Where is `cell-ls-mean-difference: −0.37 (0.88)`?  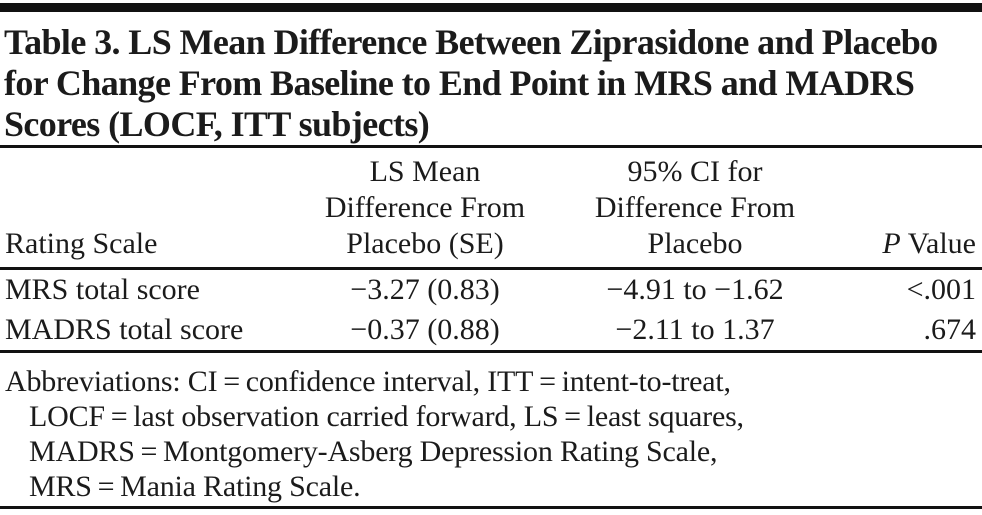 cell-ls-mean-difference: −0.37 (0.88) is located at coordinates (425, 329).